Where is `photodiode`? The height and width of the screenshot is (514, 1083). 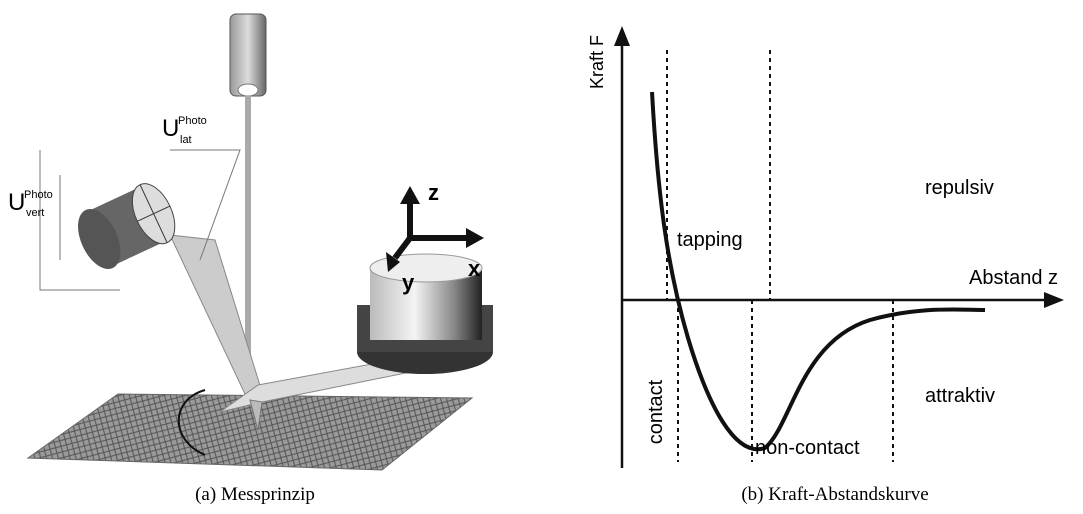
photodiode is located at coordinates (127, 226).